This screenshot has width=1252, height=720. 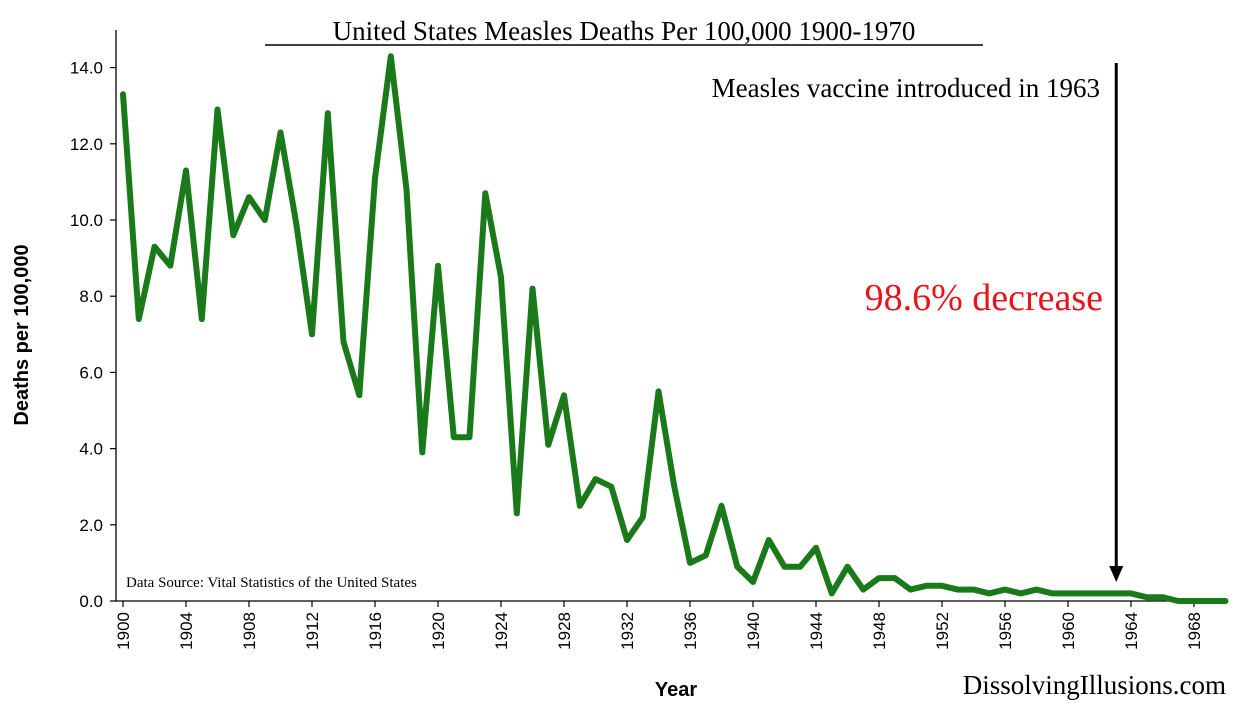 I want to click on x-tick-label: 1944, so click(x=816, y=631).